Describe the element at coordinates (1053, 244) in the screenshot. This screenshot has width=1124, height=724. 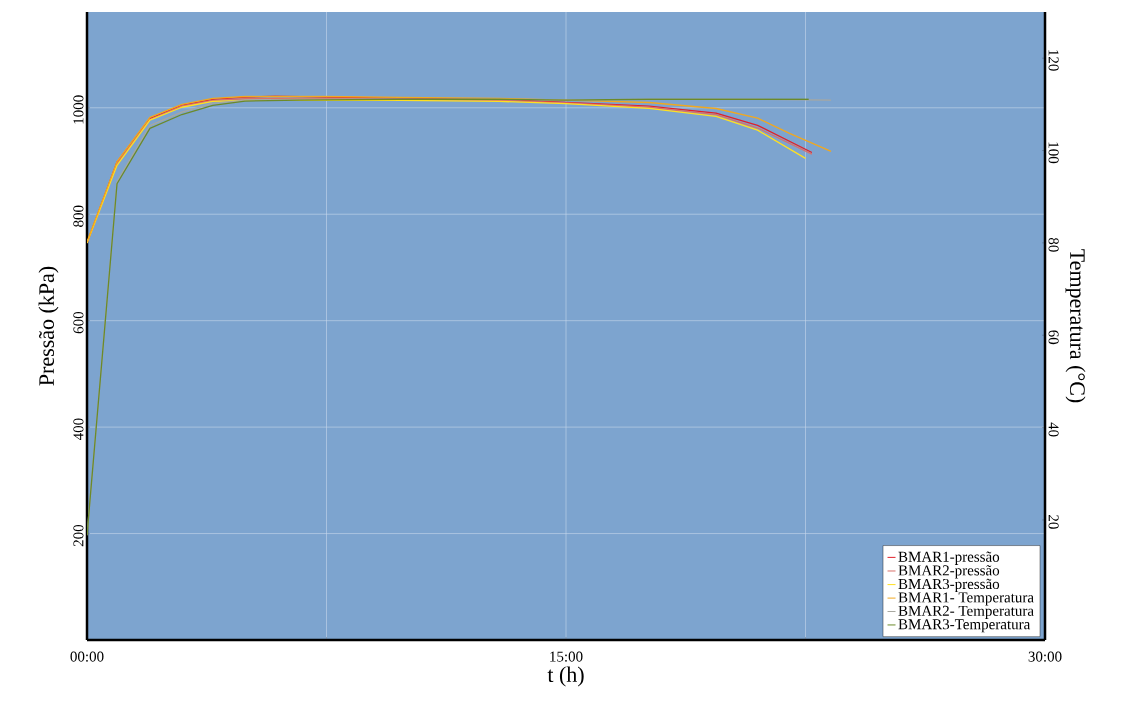
I see `y2-tick-label: 80` at that location.